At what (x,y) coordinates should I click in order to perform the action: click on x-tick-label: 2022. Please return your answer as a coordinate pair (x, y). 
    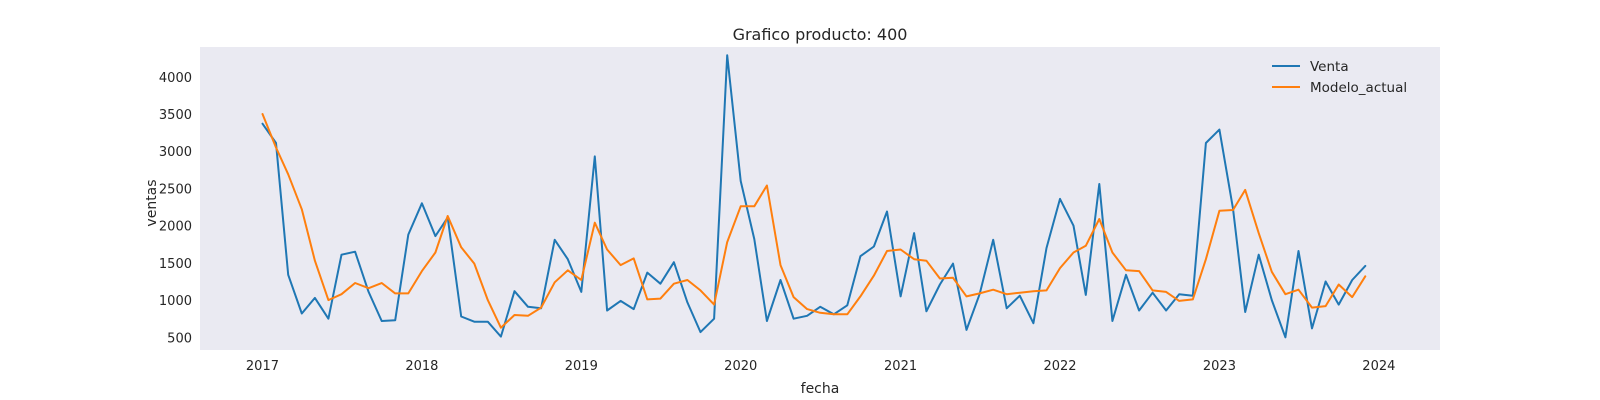
    Looking at the image, I should click on (1059, 366).